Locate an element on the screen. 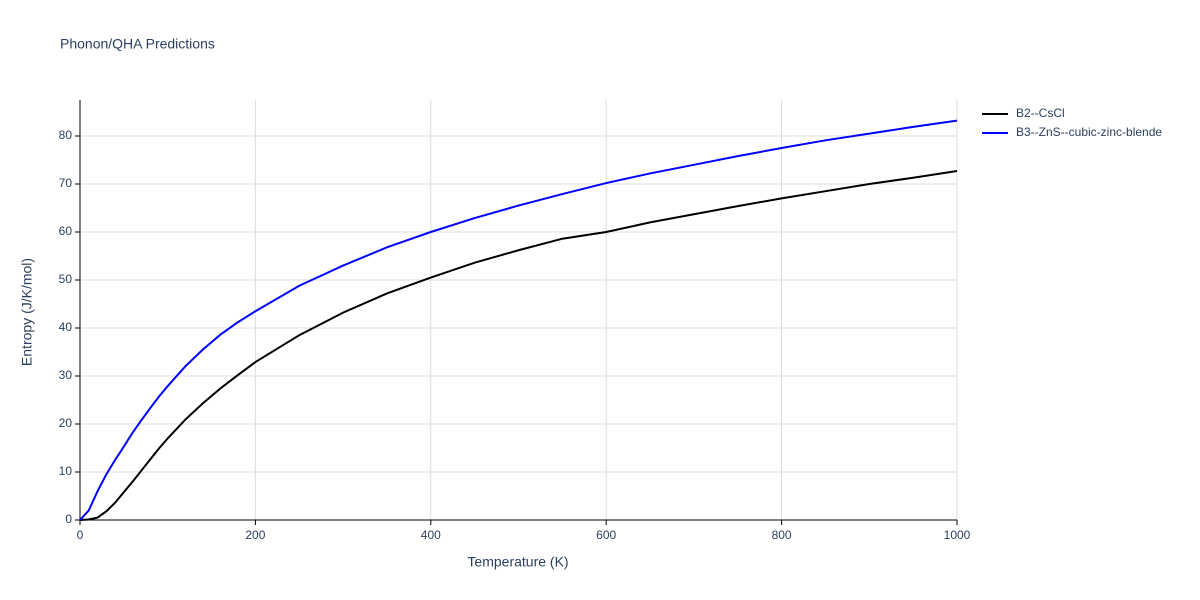  legend-label: B3--ZnS--cubic-zinc-blende is located at coordinates (1089, 132).